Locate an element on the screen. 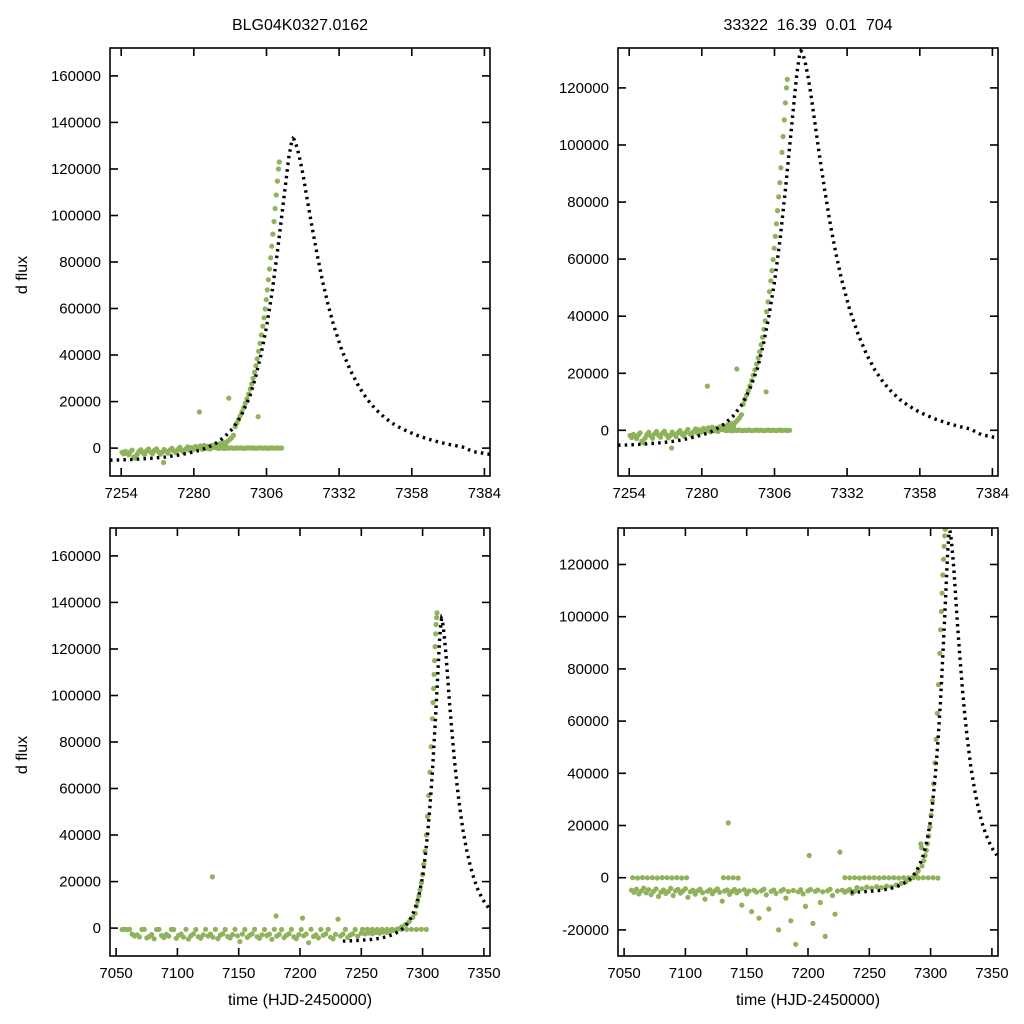 The height and width of the screenshot is (1024, 1024). panel-title-top-left: BLG04K0327.0162 is located at coordinates (300, 25).